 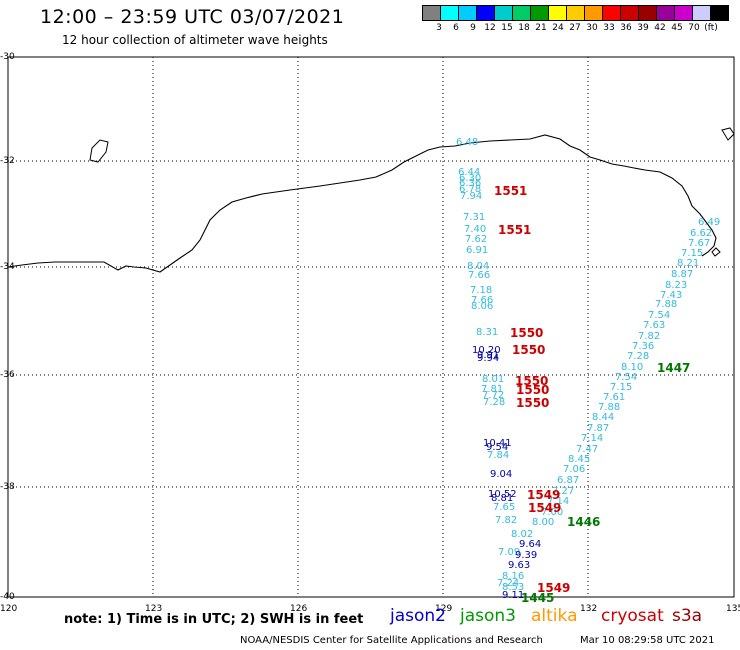 What do you see at coordinates (498, 455) in the screenshot?
I see `wave-height-value: 7.84` at bounding box center [498, 455].